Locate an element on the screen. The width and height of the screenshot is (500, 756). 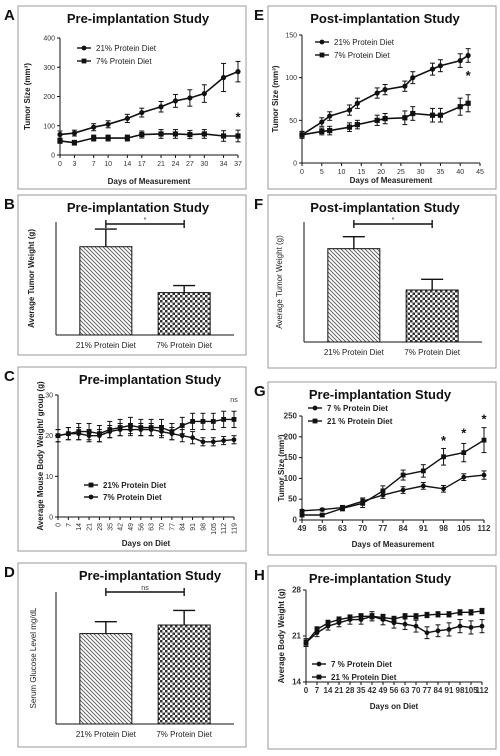
x-tick-label: 30 is located at coordinates (421, 172).